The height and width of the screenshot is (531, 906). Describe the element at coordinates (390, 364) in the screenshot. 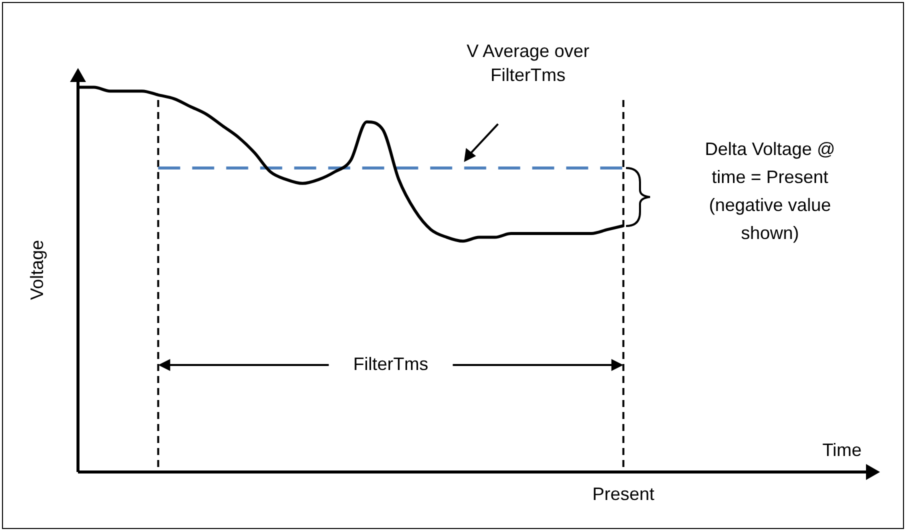

I see `annotation: FilterTms` at that location.